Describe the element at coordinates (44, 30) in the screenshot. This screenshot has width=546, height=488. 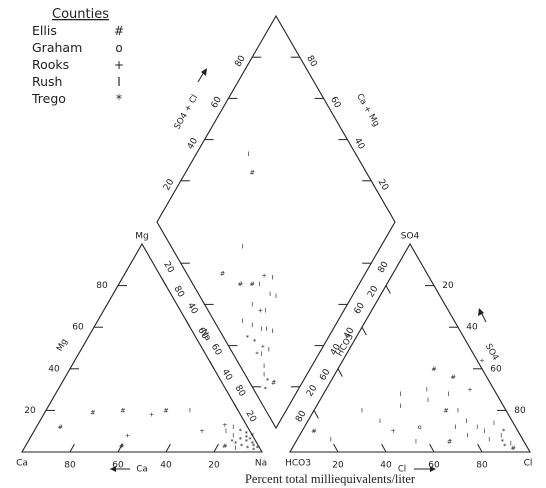
I see `legend-item-name: Ellis` at that location.